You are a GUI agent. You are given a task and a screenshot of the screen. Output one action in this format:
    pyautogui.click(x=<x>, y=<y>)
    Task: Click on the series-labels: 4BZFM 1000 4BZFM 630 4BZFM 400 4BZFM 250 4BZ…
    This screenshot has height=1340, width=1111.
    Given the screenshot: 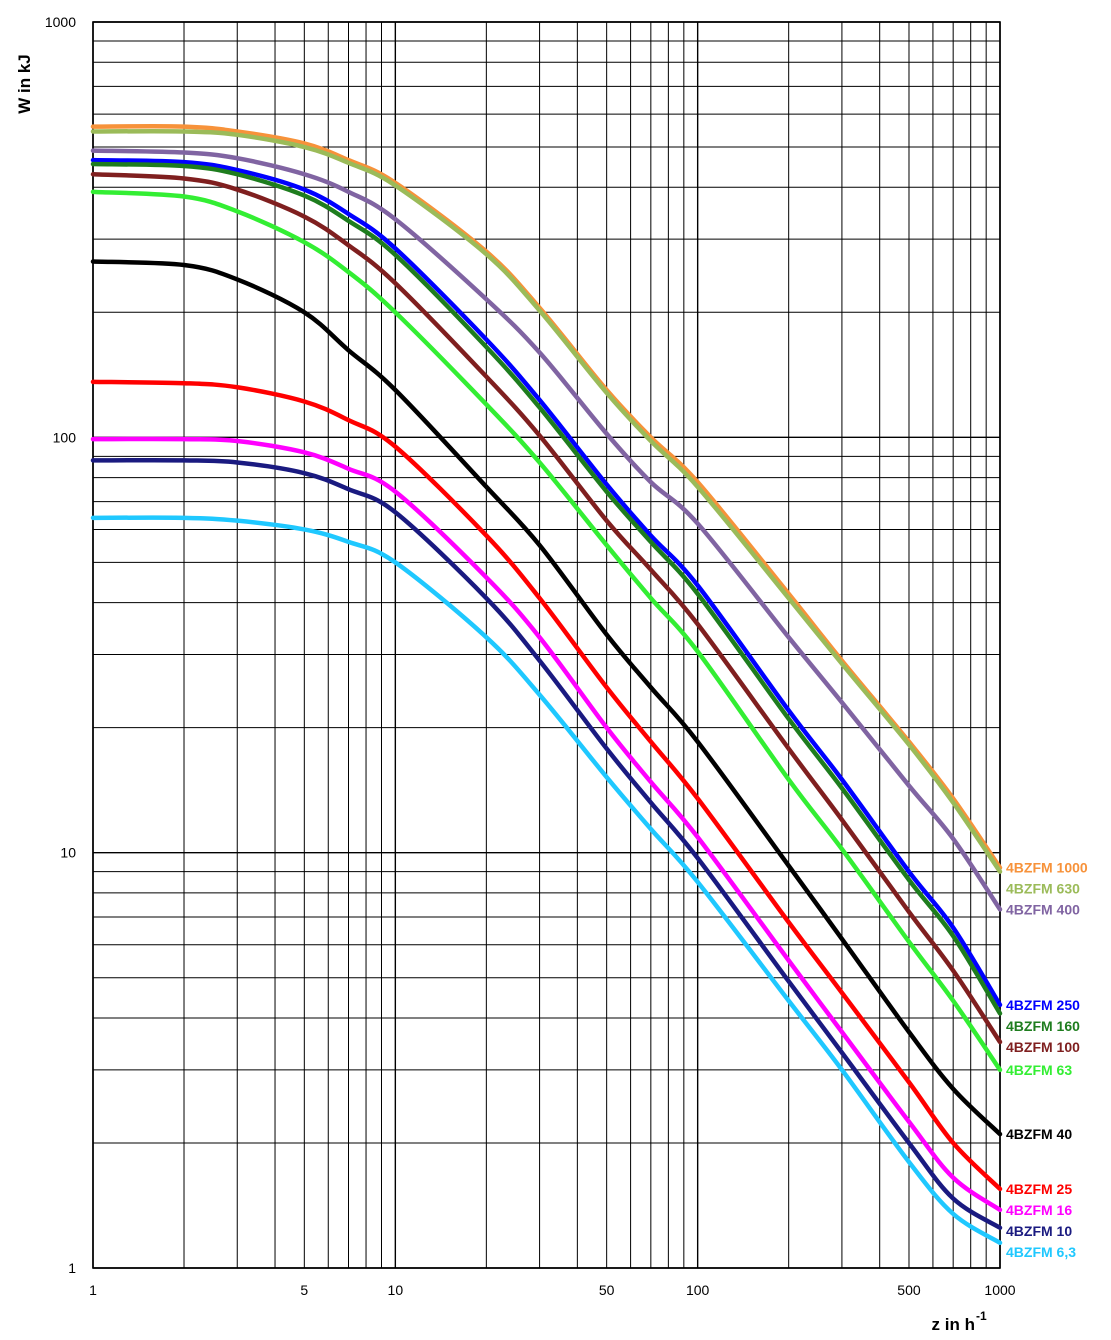 What is the action you would take?
    pyautogui.click(x=1047, y=1060)
    